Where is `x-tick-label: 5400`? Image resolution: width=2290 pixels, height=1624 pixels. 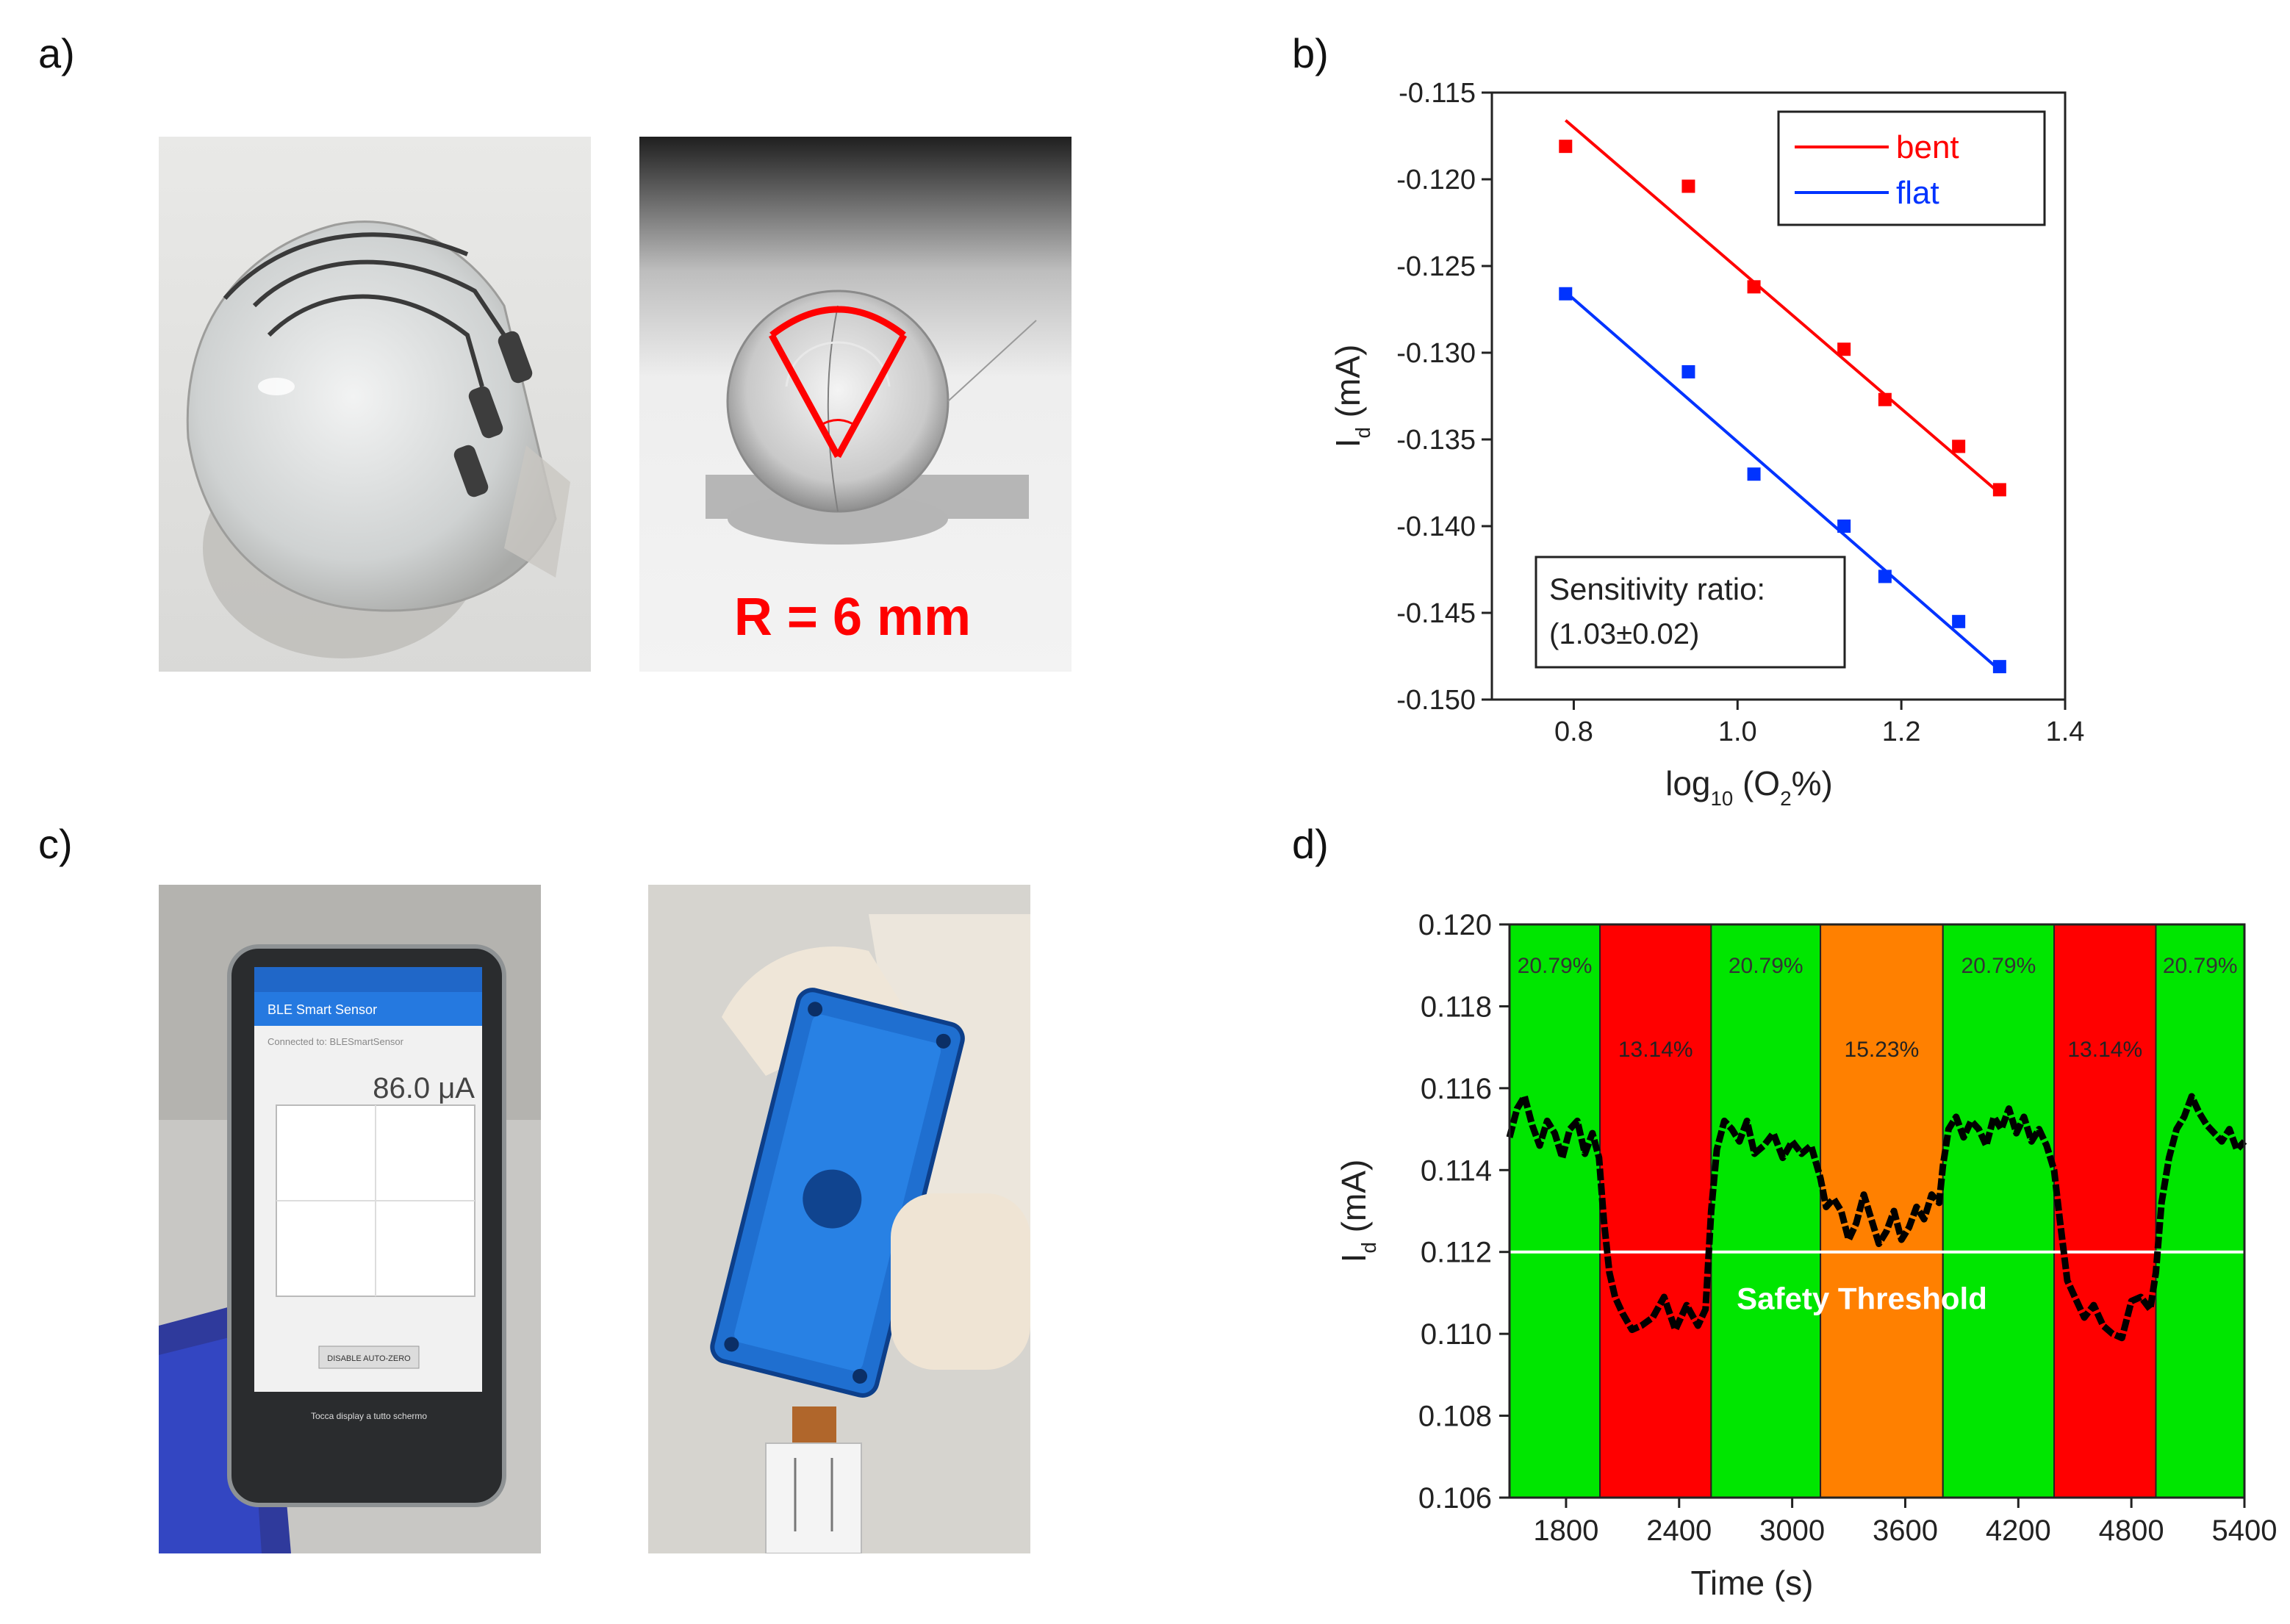
x-tick-label: 5400 is located at coordinates (2245, 1531).